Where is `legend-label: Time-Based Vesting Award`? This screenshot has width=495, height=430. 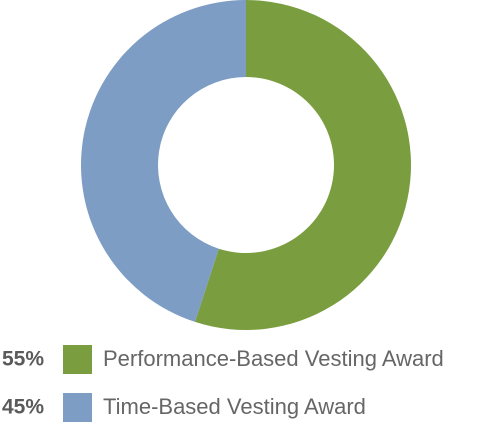 legend-label: Time-Based Vesting Award is located at coordinates (234, 406).